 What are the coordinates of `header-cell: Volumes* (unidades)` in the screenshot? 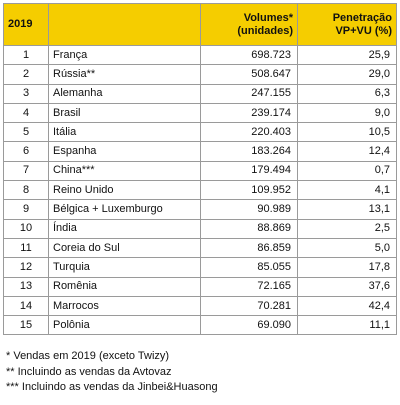 It's located at (249, 24).